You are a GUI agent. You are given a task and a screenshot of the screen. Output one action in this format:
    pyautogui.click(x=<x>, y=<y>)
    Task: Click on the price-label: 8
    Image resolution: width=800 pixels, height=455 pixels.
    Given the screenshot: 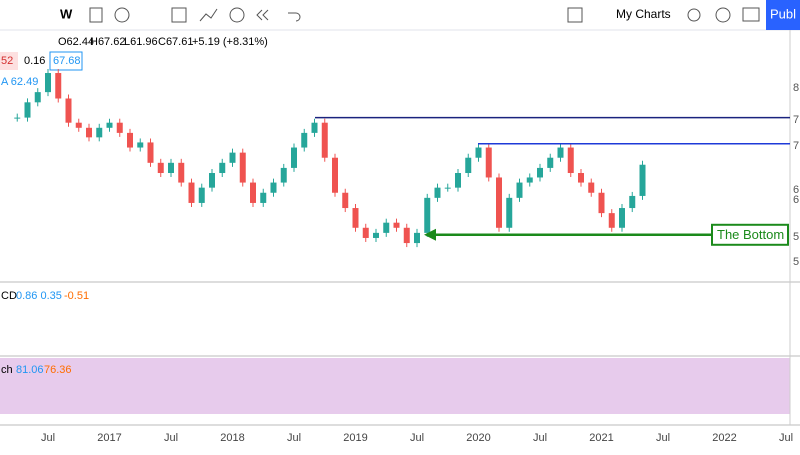 What is the action you would take?
    pyautogui.click(x=796, y=88)
    